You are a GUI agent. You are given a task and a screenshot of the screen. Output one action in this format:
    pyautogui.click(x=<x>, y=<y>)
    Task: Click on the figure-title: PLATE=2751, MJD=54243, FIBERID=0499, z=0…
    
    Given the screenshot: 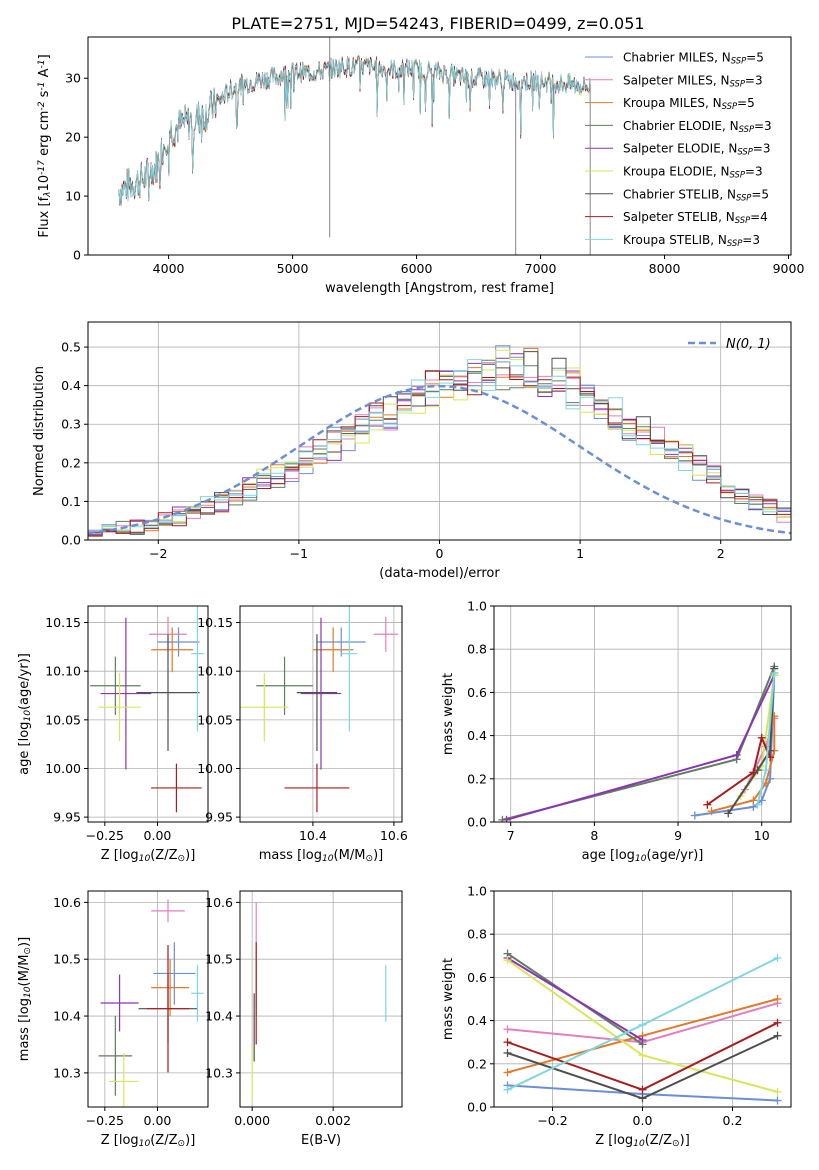 What is the action you would take?
    pyautogui.click(x=437, y=23)
    